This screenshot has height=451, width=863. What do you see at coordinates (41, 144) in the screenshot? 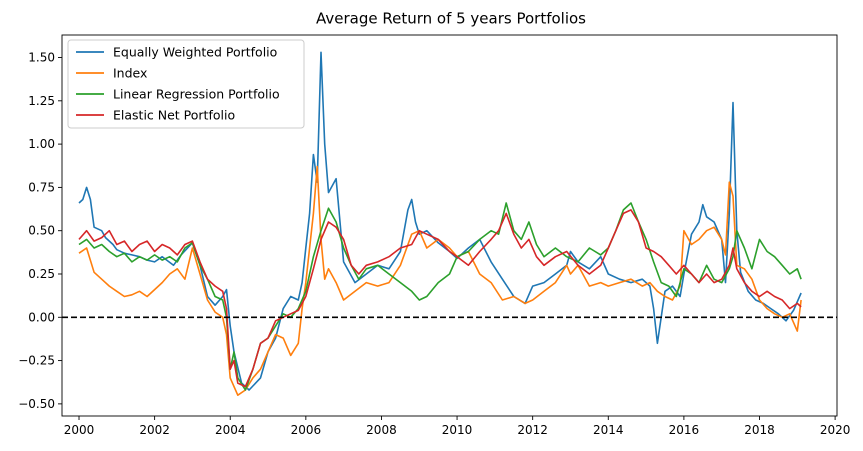
I see `y-tick-label: 1.00` at bounding box center [41, 144].